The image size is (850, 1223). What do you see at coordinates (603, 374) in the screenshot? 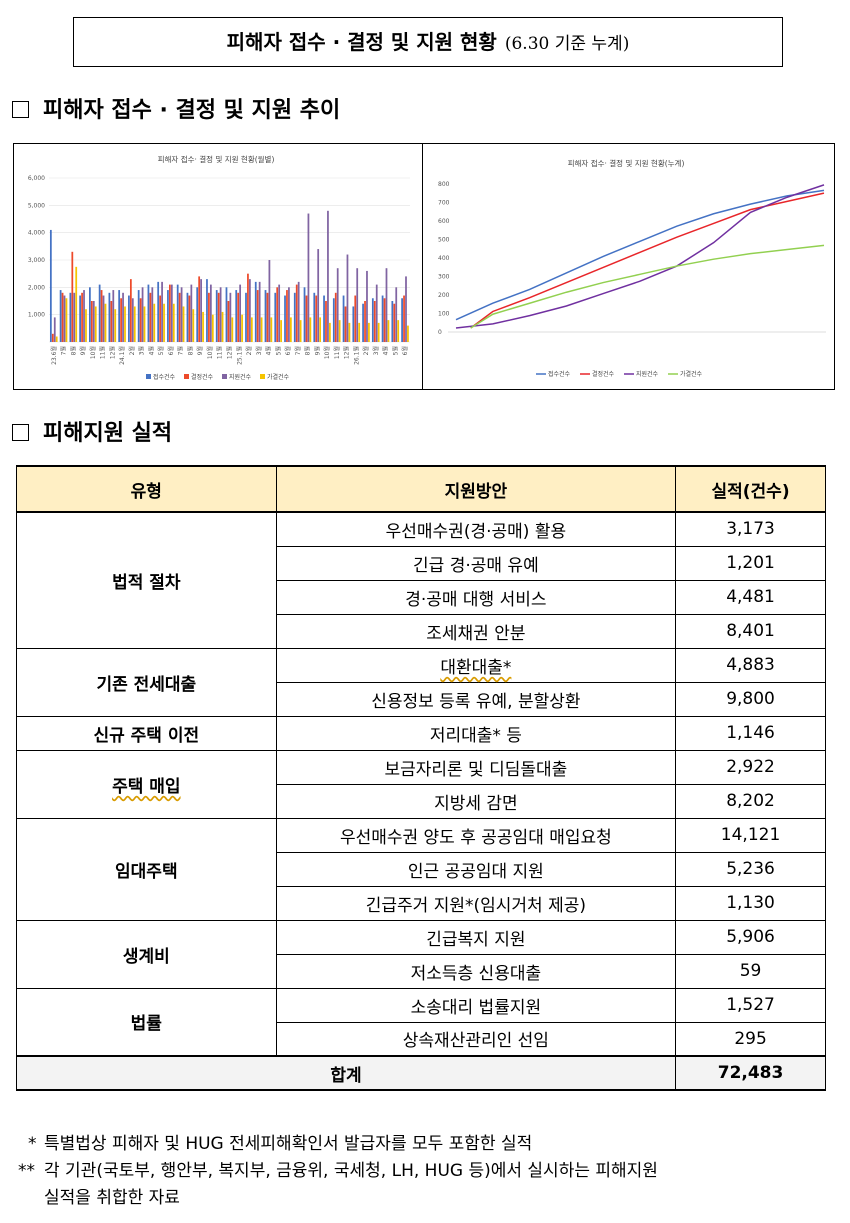
I see `legend-label: 결정건수` at bounding box center [603, 374].